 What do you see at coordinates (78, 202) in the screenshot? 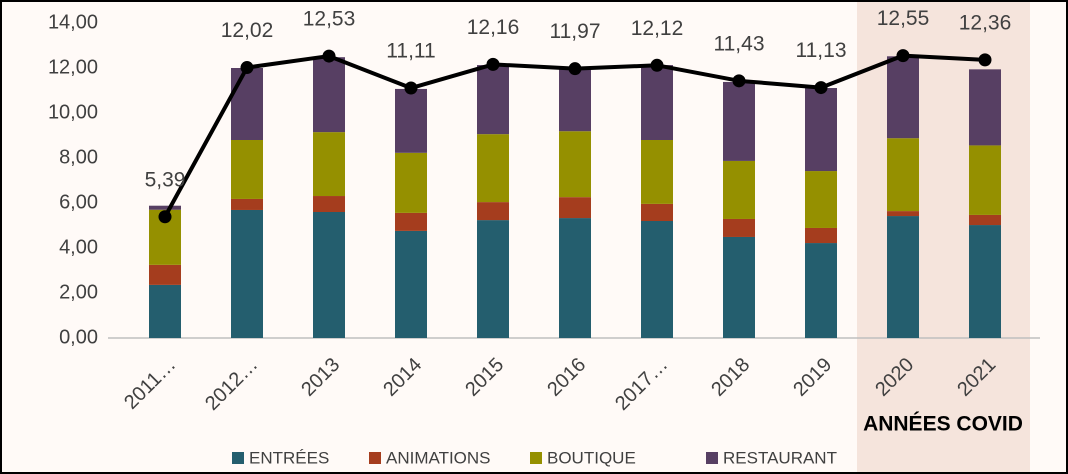
I see `y-tick-label: 6,00` at bounding box center [78, 202].